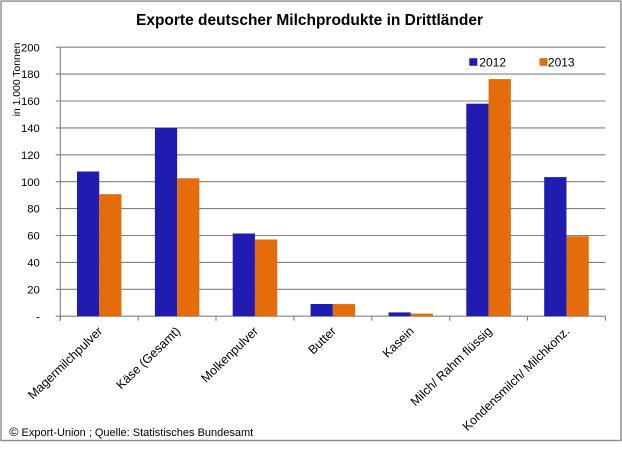  I want to click on svg-text: in 1.000 Tonnen, so click(17, 79).